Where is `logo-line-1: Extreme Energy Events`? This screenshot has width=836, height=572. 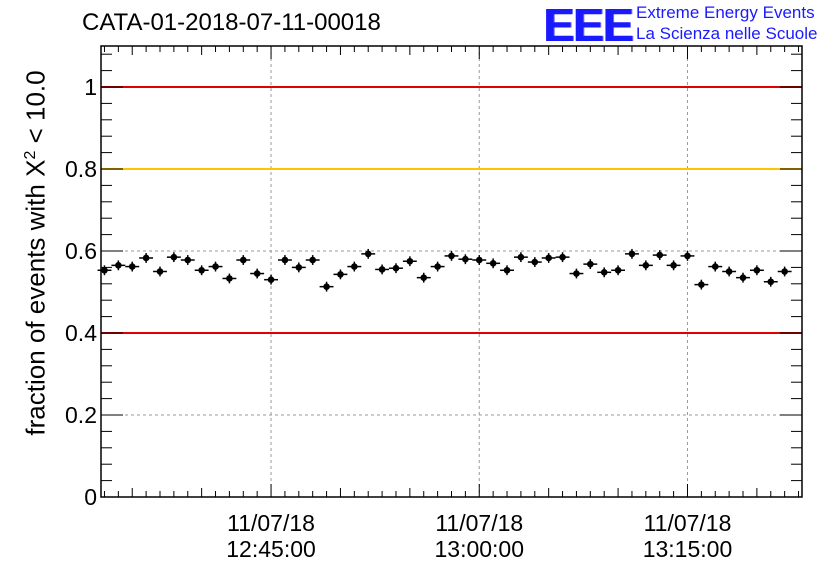
logo-line-1: Extreme Energy Events is located at coordinates (725, 12).